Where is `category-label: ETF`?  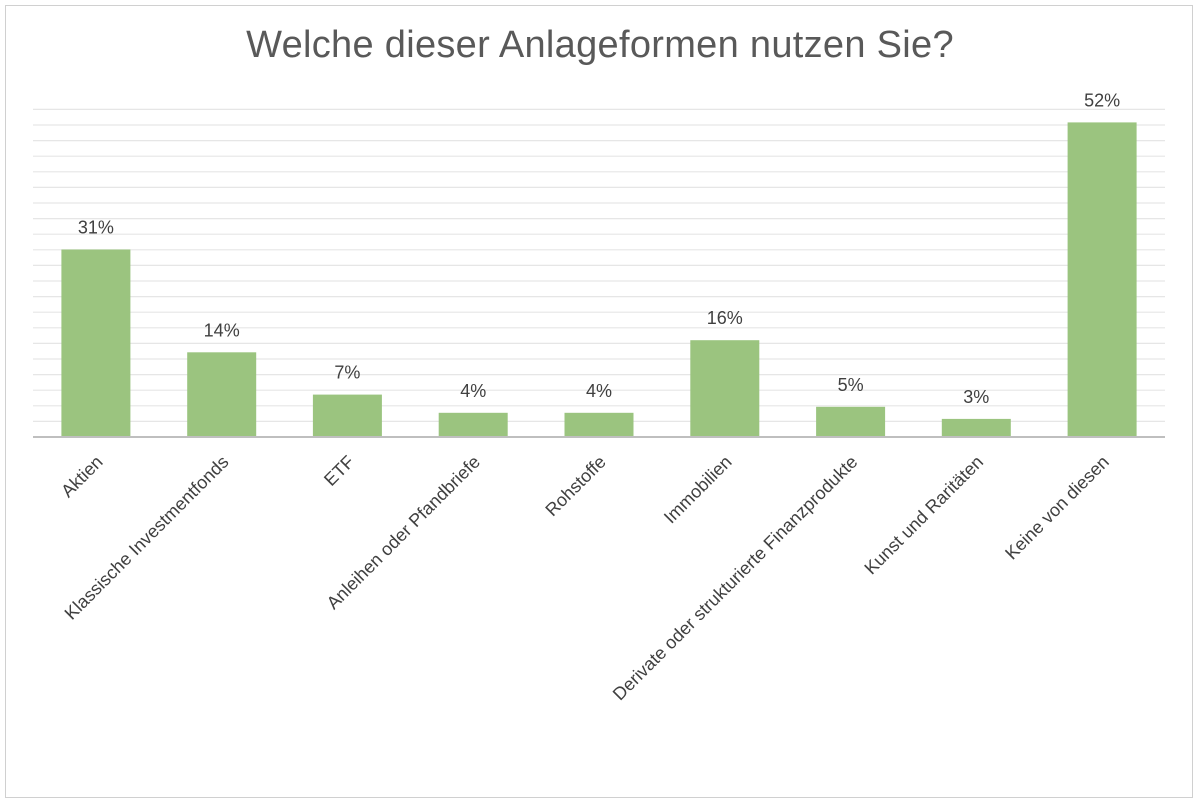 category-label: ETF is located at coordinates (339, 471).